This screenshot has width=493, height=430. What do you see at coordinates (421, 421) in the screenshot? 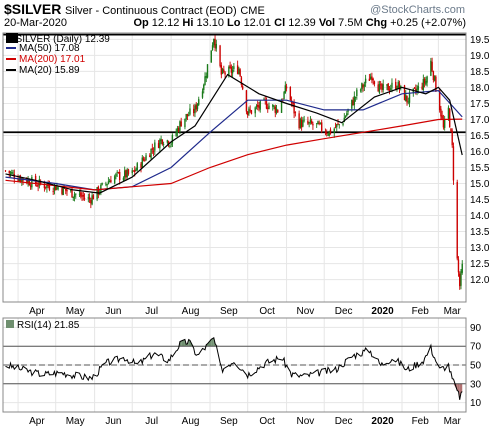
I see `rsi-x-tick-label: Feb` at bounding box center [421, 421].